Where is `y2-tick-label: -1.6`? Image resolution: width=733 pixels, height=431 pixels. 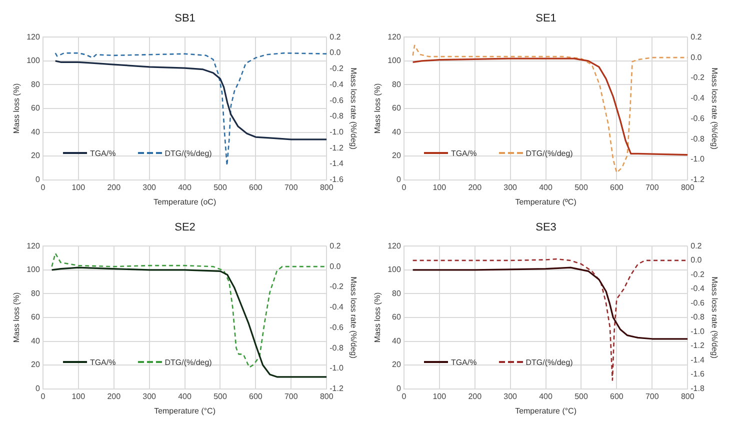
y2-tick-label: -1.6 is located at coordinates (697, 374).